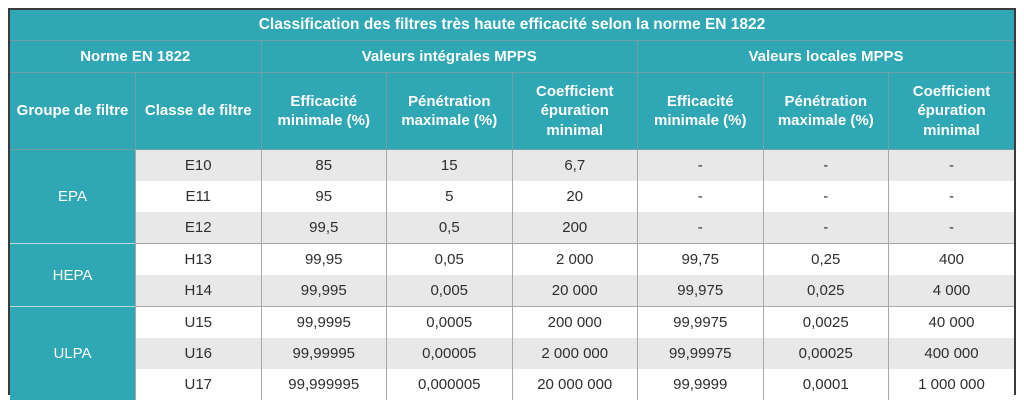 The image size is (1024, 402). I want to click on value-cell: 99,9999, so click(700, 384).